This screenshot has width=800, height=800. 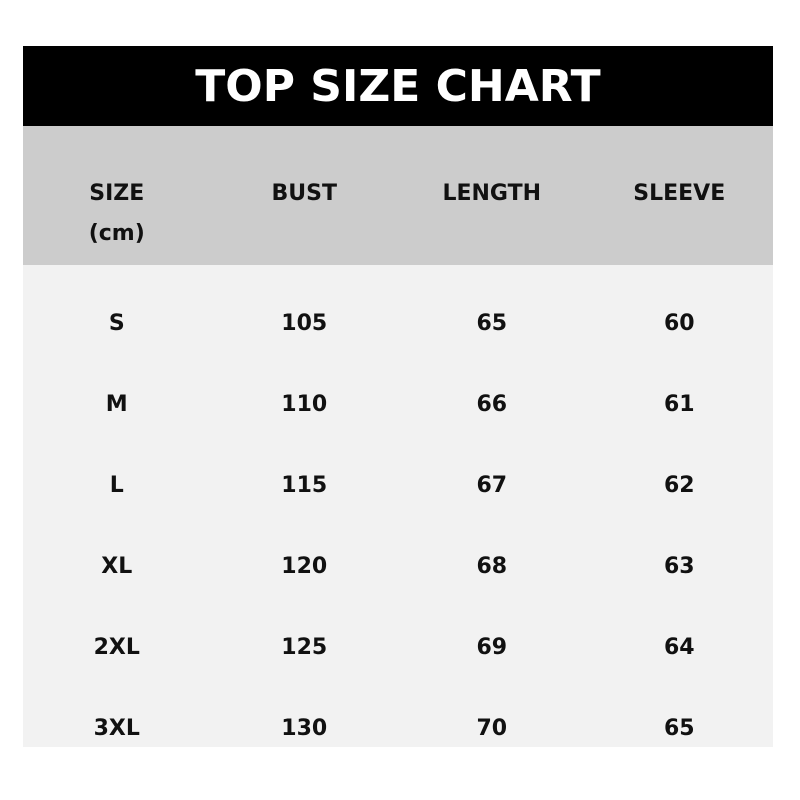 I want to click on table-row: XL 120 68 63, so click(x=398, y=566).